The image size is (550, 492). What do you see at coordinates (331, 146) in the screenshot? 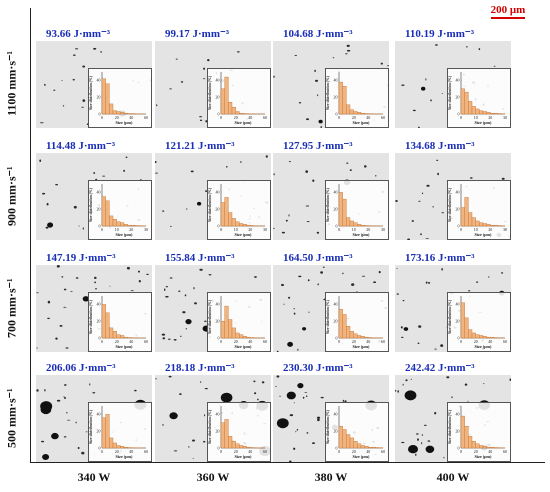
I see `energy-density-label: 127.95 J·mm⁻³` at bounding box center [331, 146].